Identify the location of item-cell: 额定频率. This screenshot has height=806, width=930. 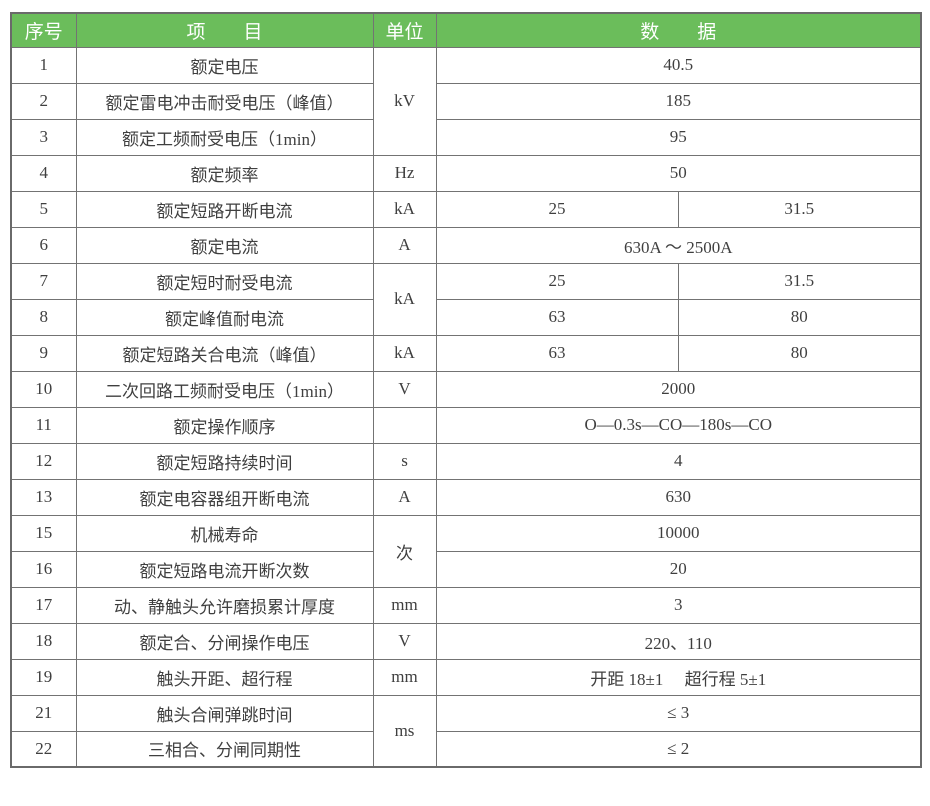
(224, 173).